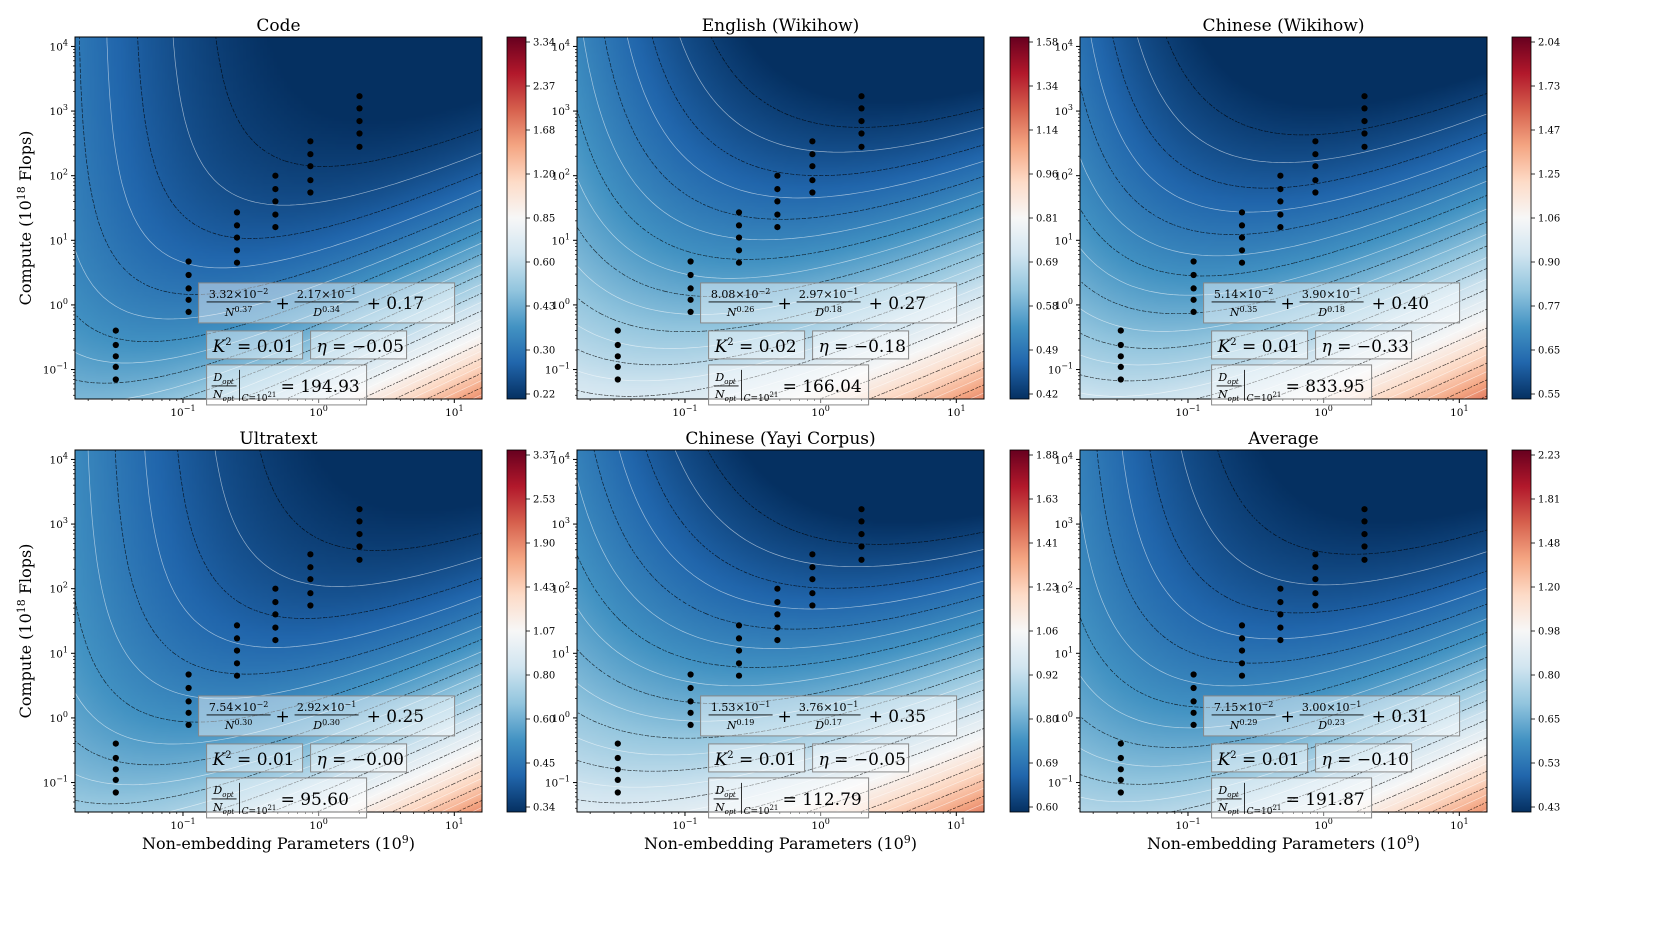 The image size is (1672, 932). Describe the element at coordinates (1383, 347) in the screenshot. I see `eta-value: −0.33` at that location.